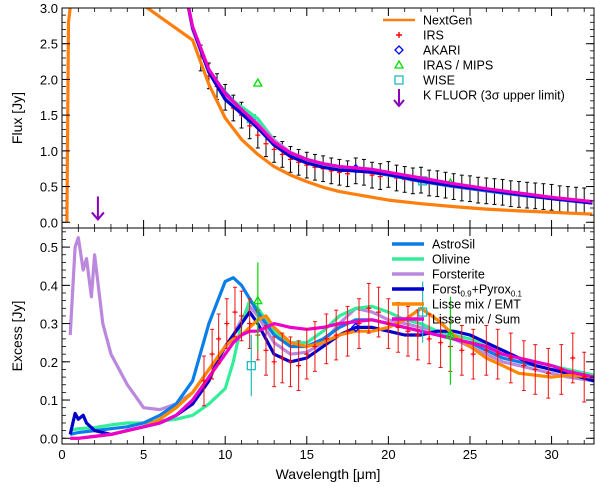  Describe the element at coordinates (551, 454) in the screenshot. I see `xtick-label: 30` at that location.